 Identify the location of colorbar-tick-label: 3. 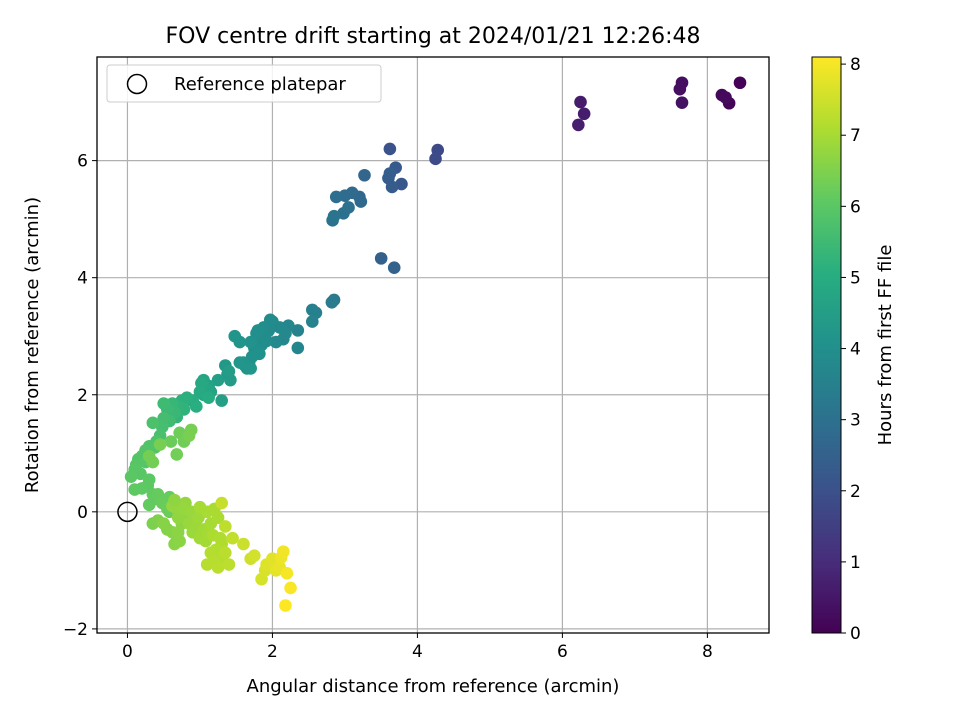
(855, 421).